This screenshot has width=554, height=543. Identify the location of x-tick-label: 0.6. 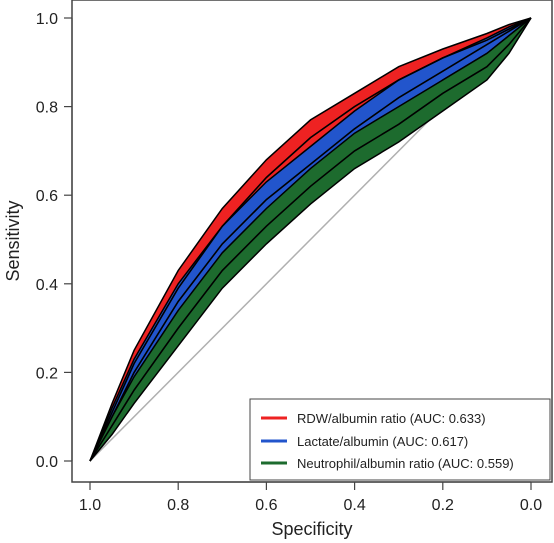
(266, 505).